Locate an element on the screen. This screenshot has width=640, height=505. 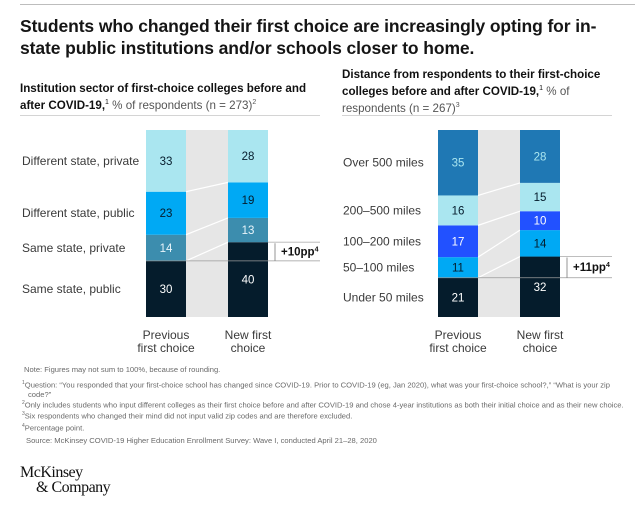
data-label: 21 is located at coordinates (458, 298).